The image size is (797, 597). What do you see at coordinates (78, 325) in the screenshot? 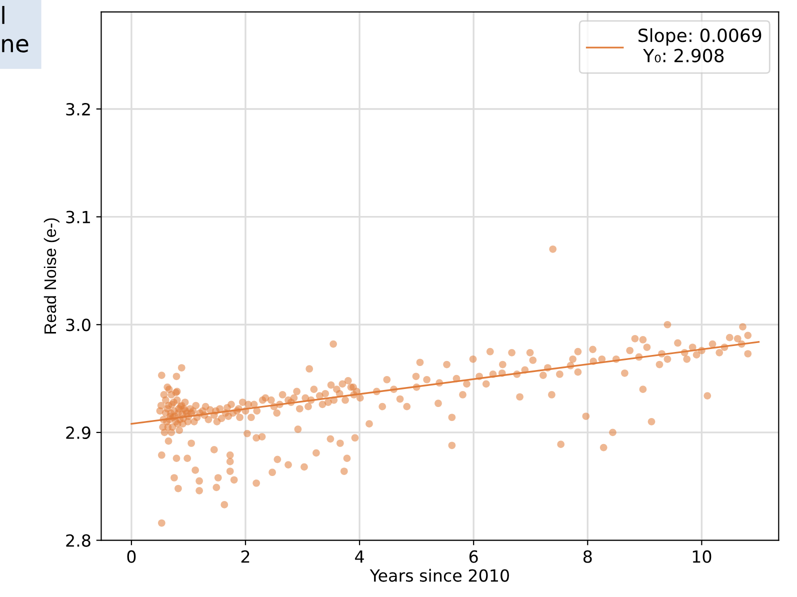
I see `y-tick-label: 3.0` at bounding box center [78, 325].